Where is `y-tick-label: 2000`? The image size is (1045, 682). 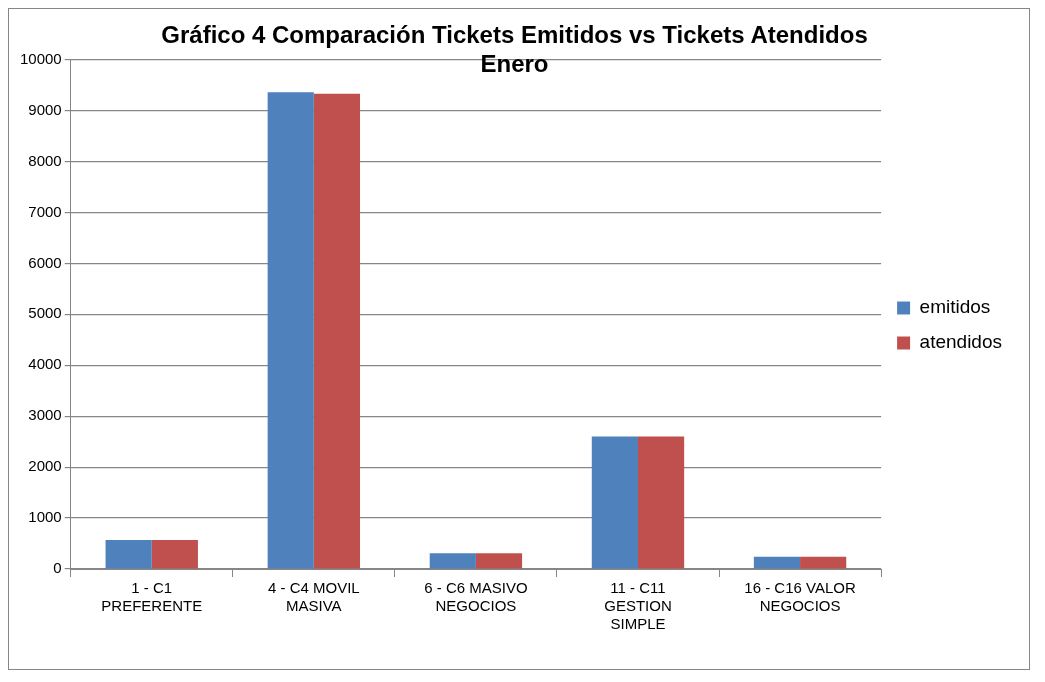 y-tick-label: 2000 is located at coordinates (45, 466).